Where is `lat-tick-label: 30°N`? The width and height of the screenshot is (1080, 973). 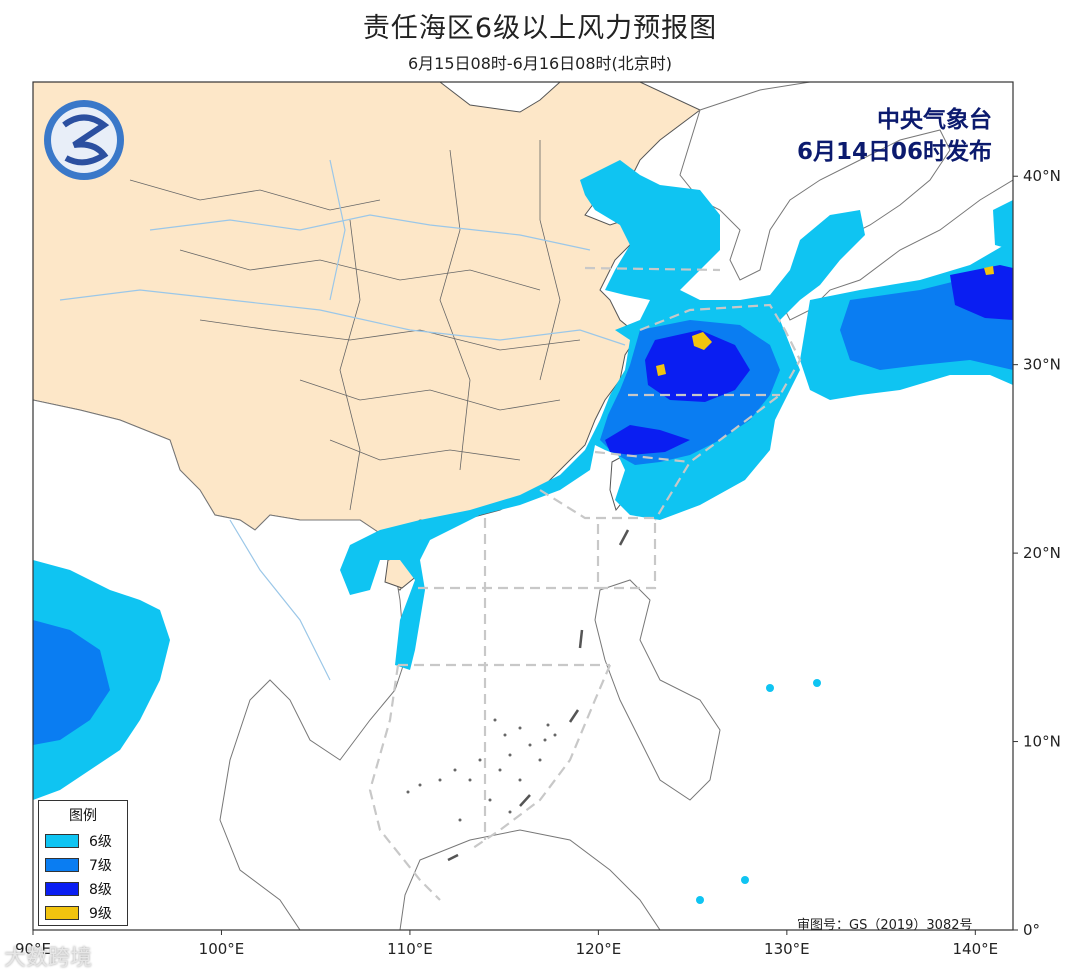 lat-tick-label: 30°N is located at coordinates (1042, 365).